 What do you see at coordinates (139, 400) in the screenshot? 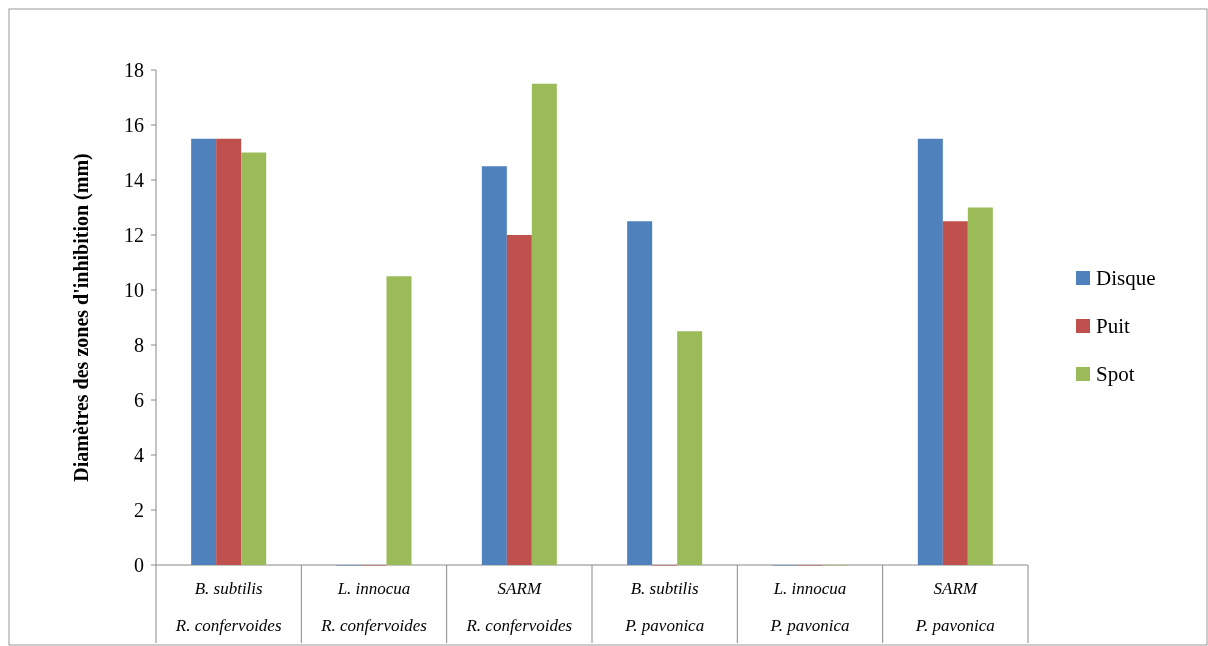
I see `y-tick-label: 6` at bounding box center [139, 400].